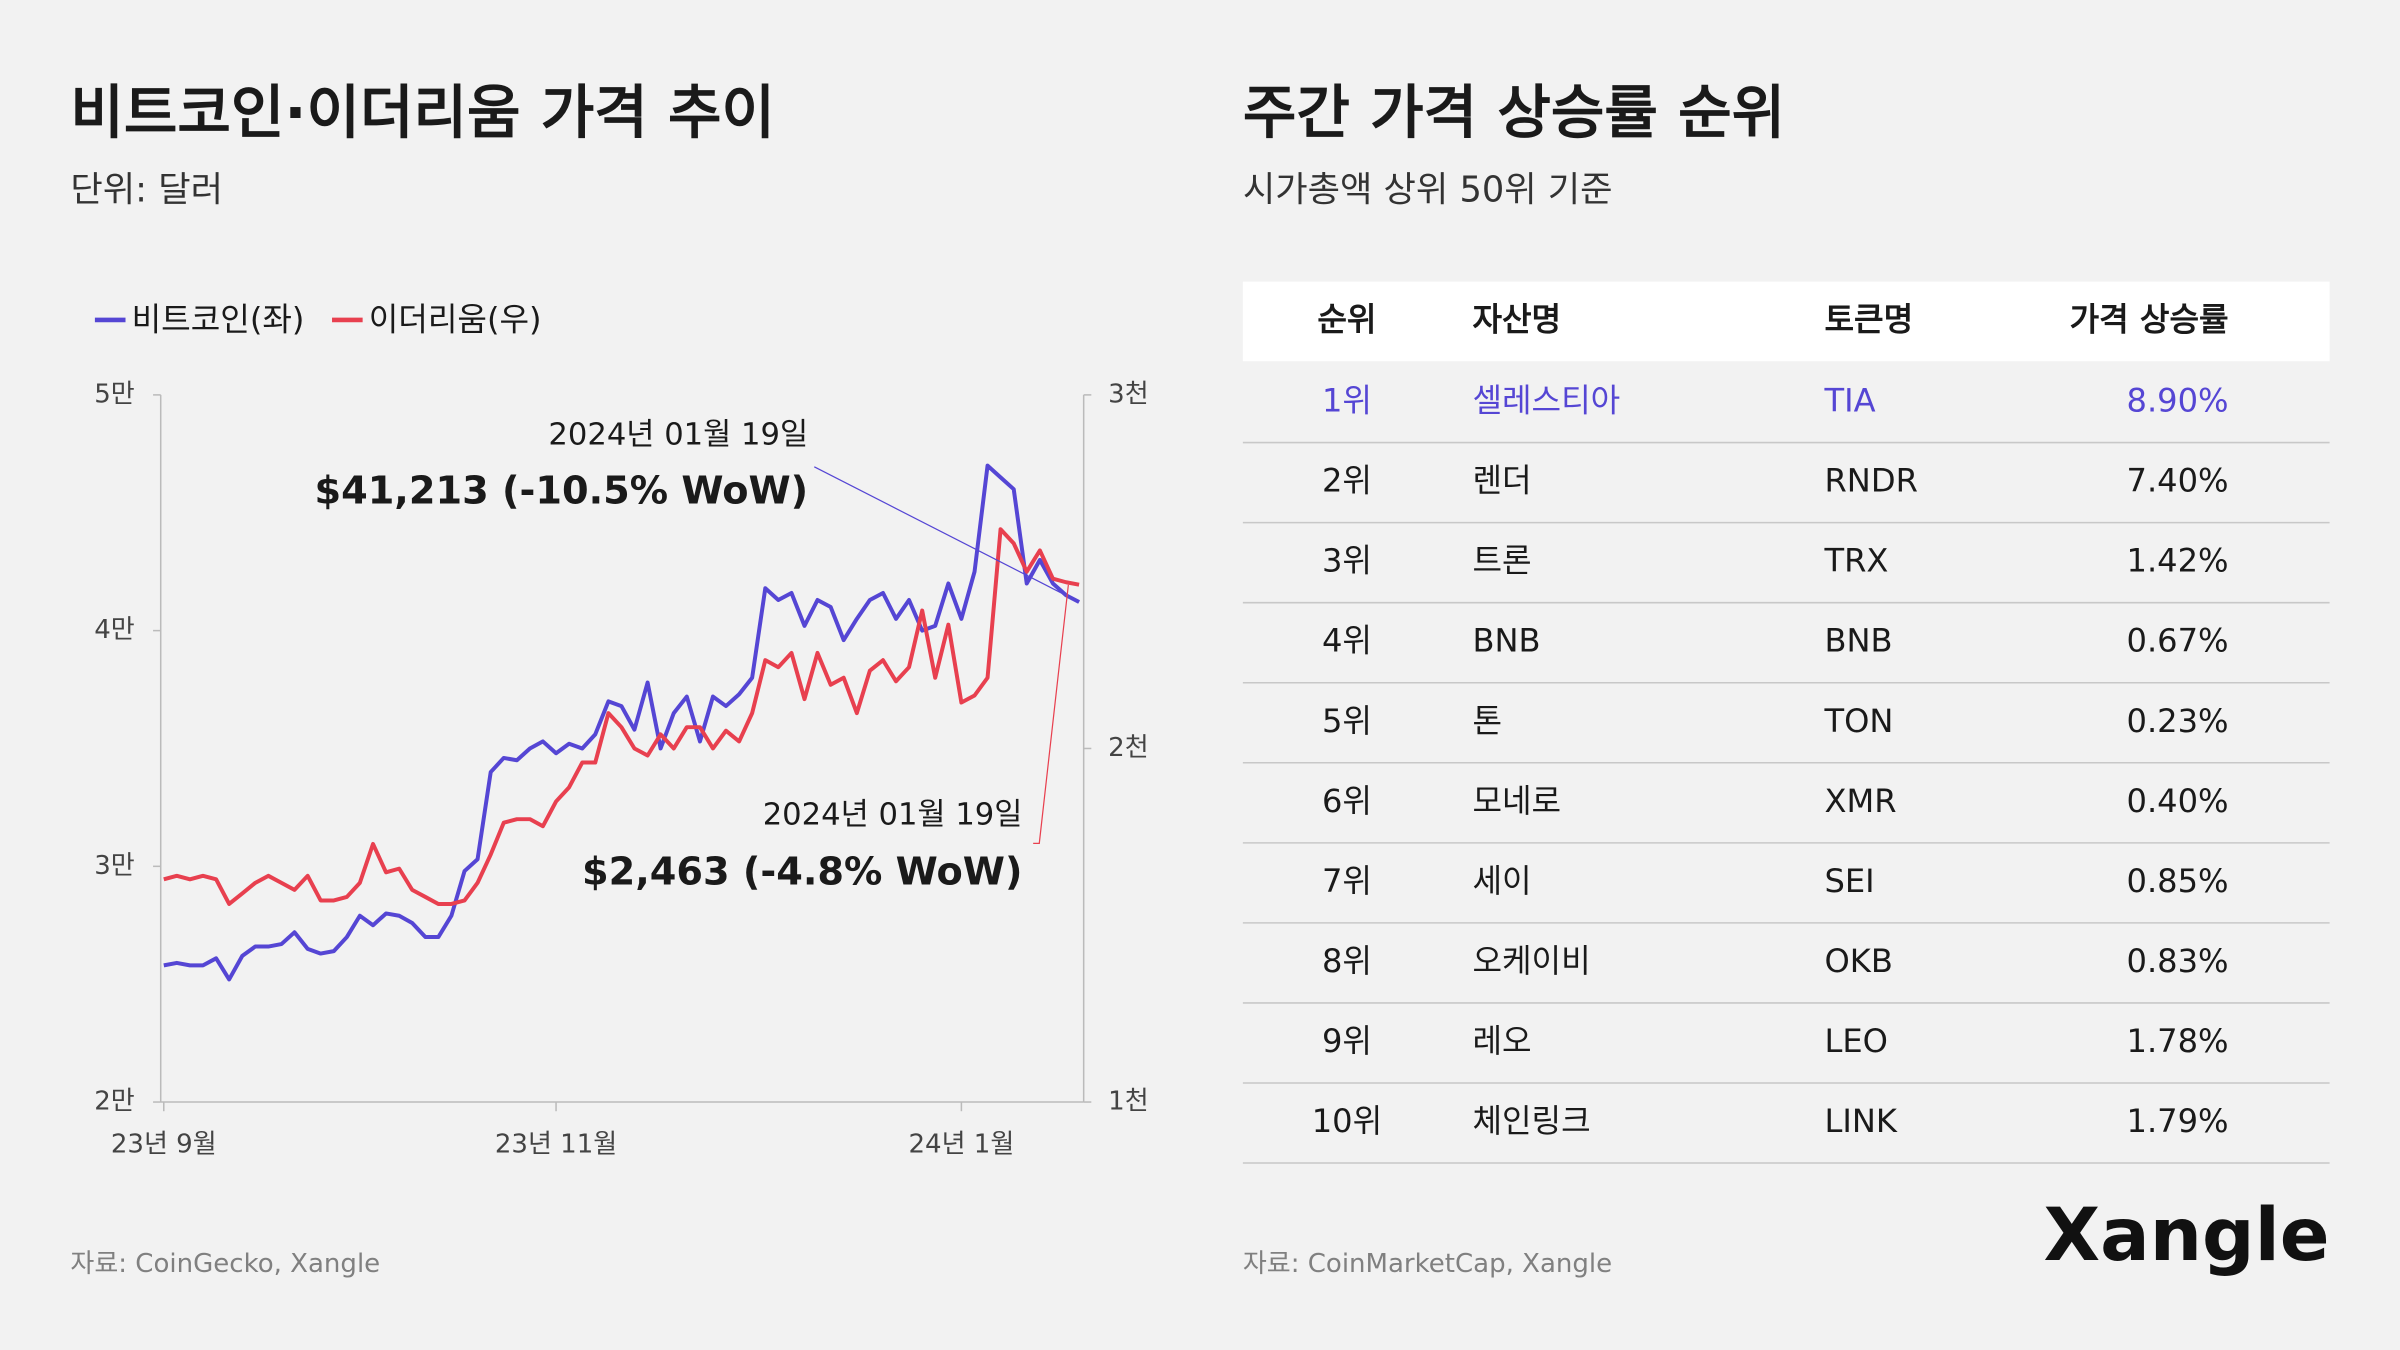  I want to click on table-cell: XMR, so click(1860, 801).